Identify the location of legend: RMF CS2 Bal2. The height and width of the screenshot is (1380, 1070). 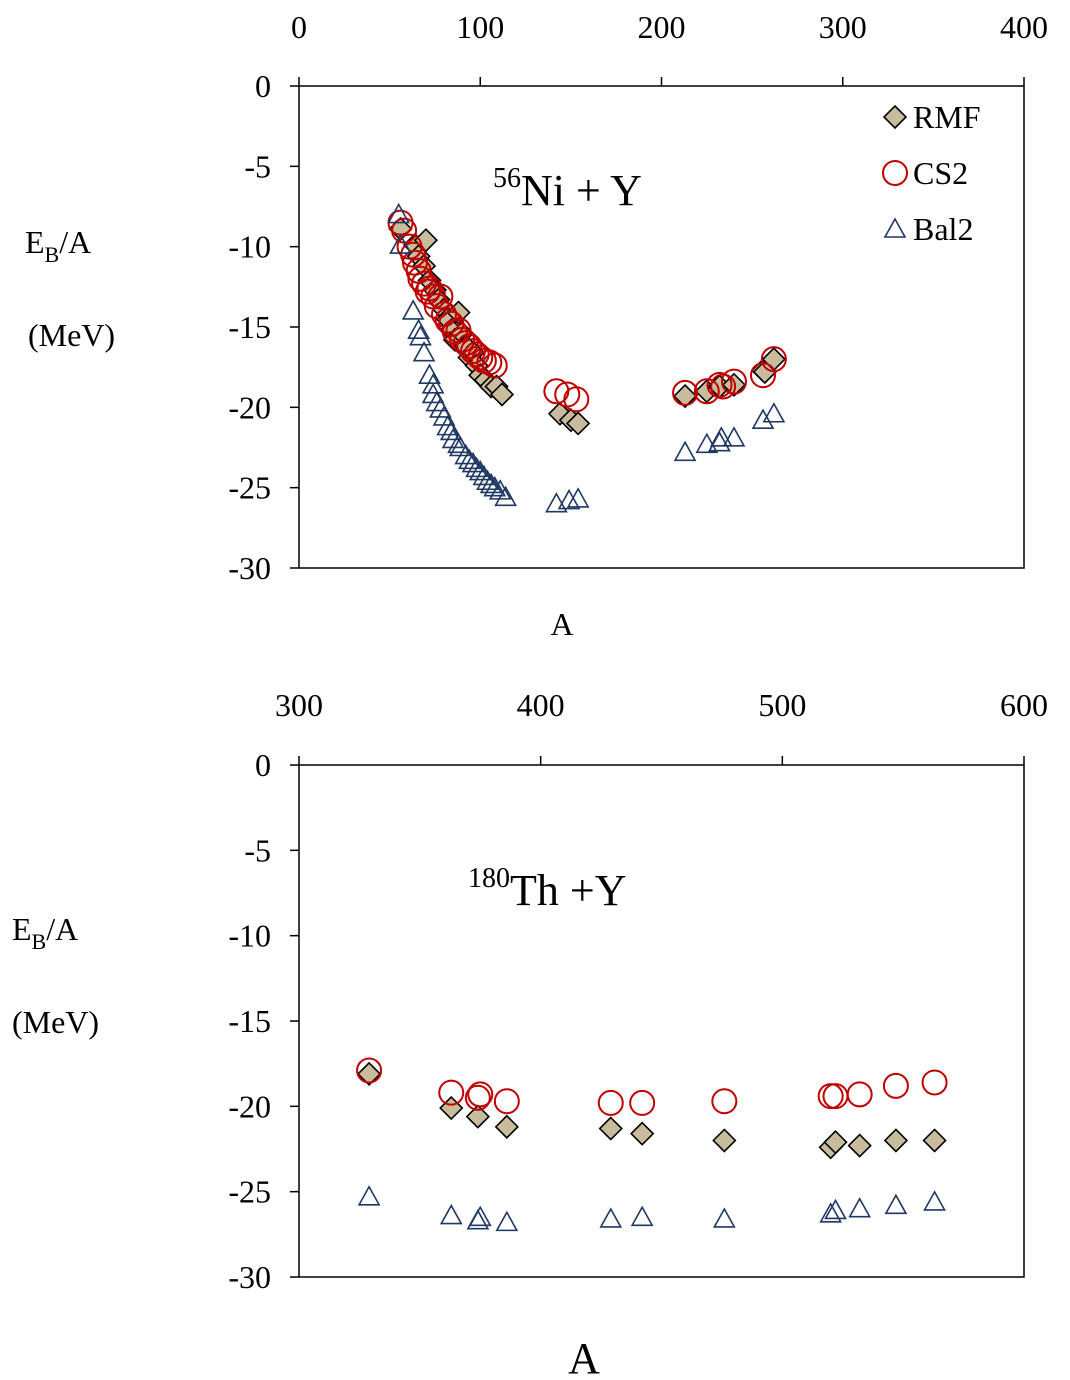
(931, 173).